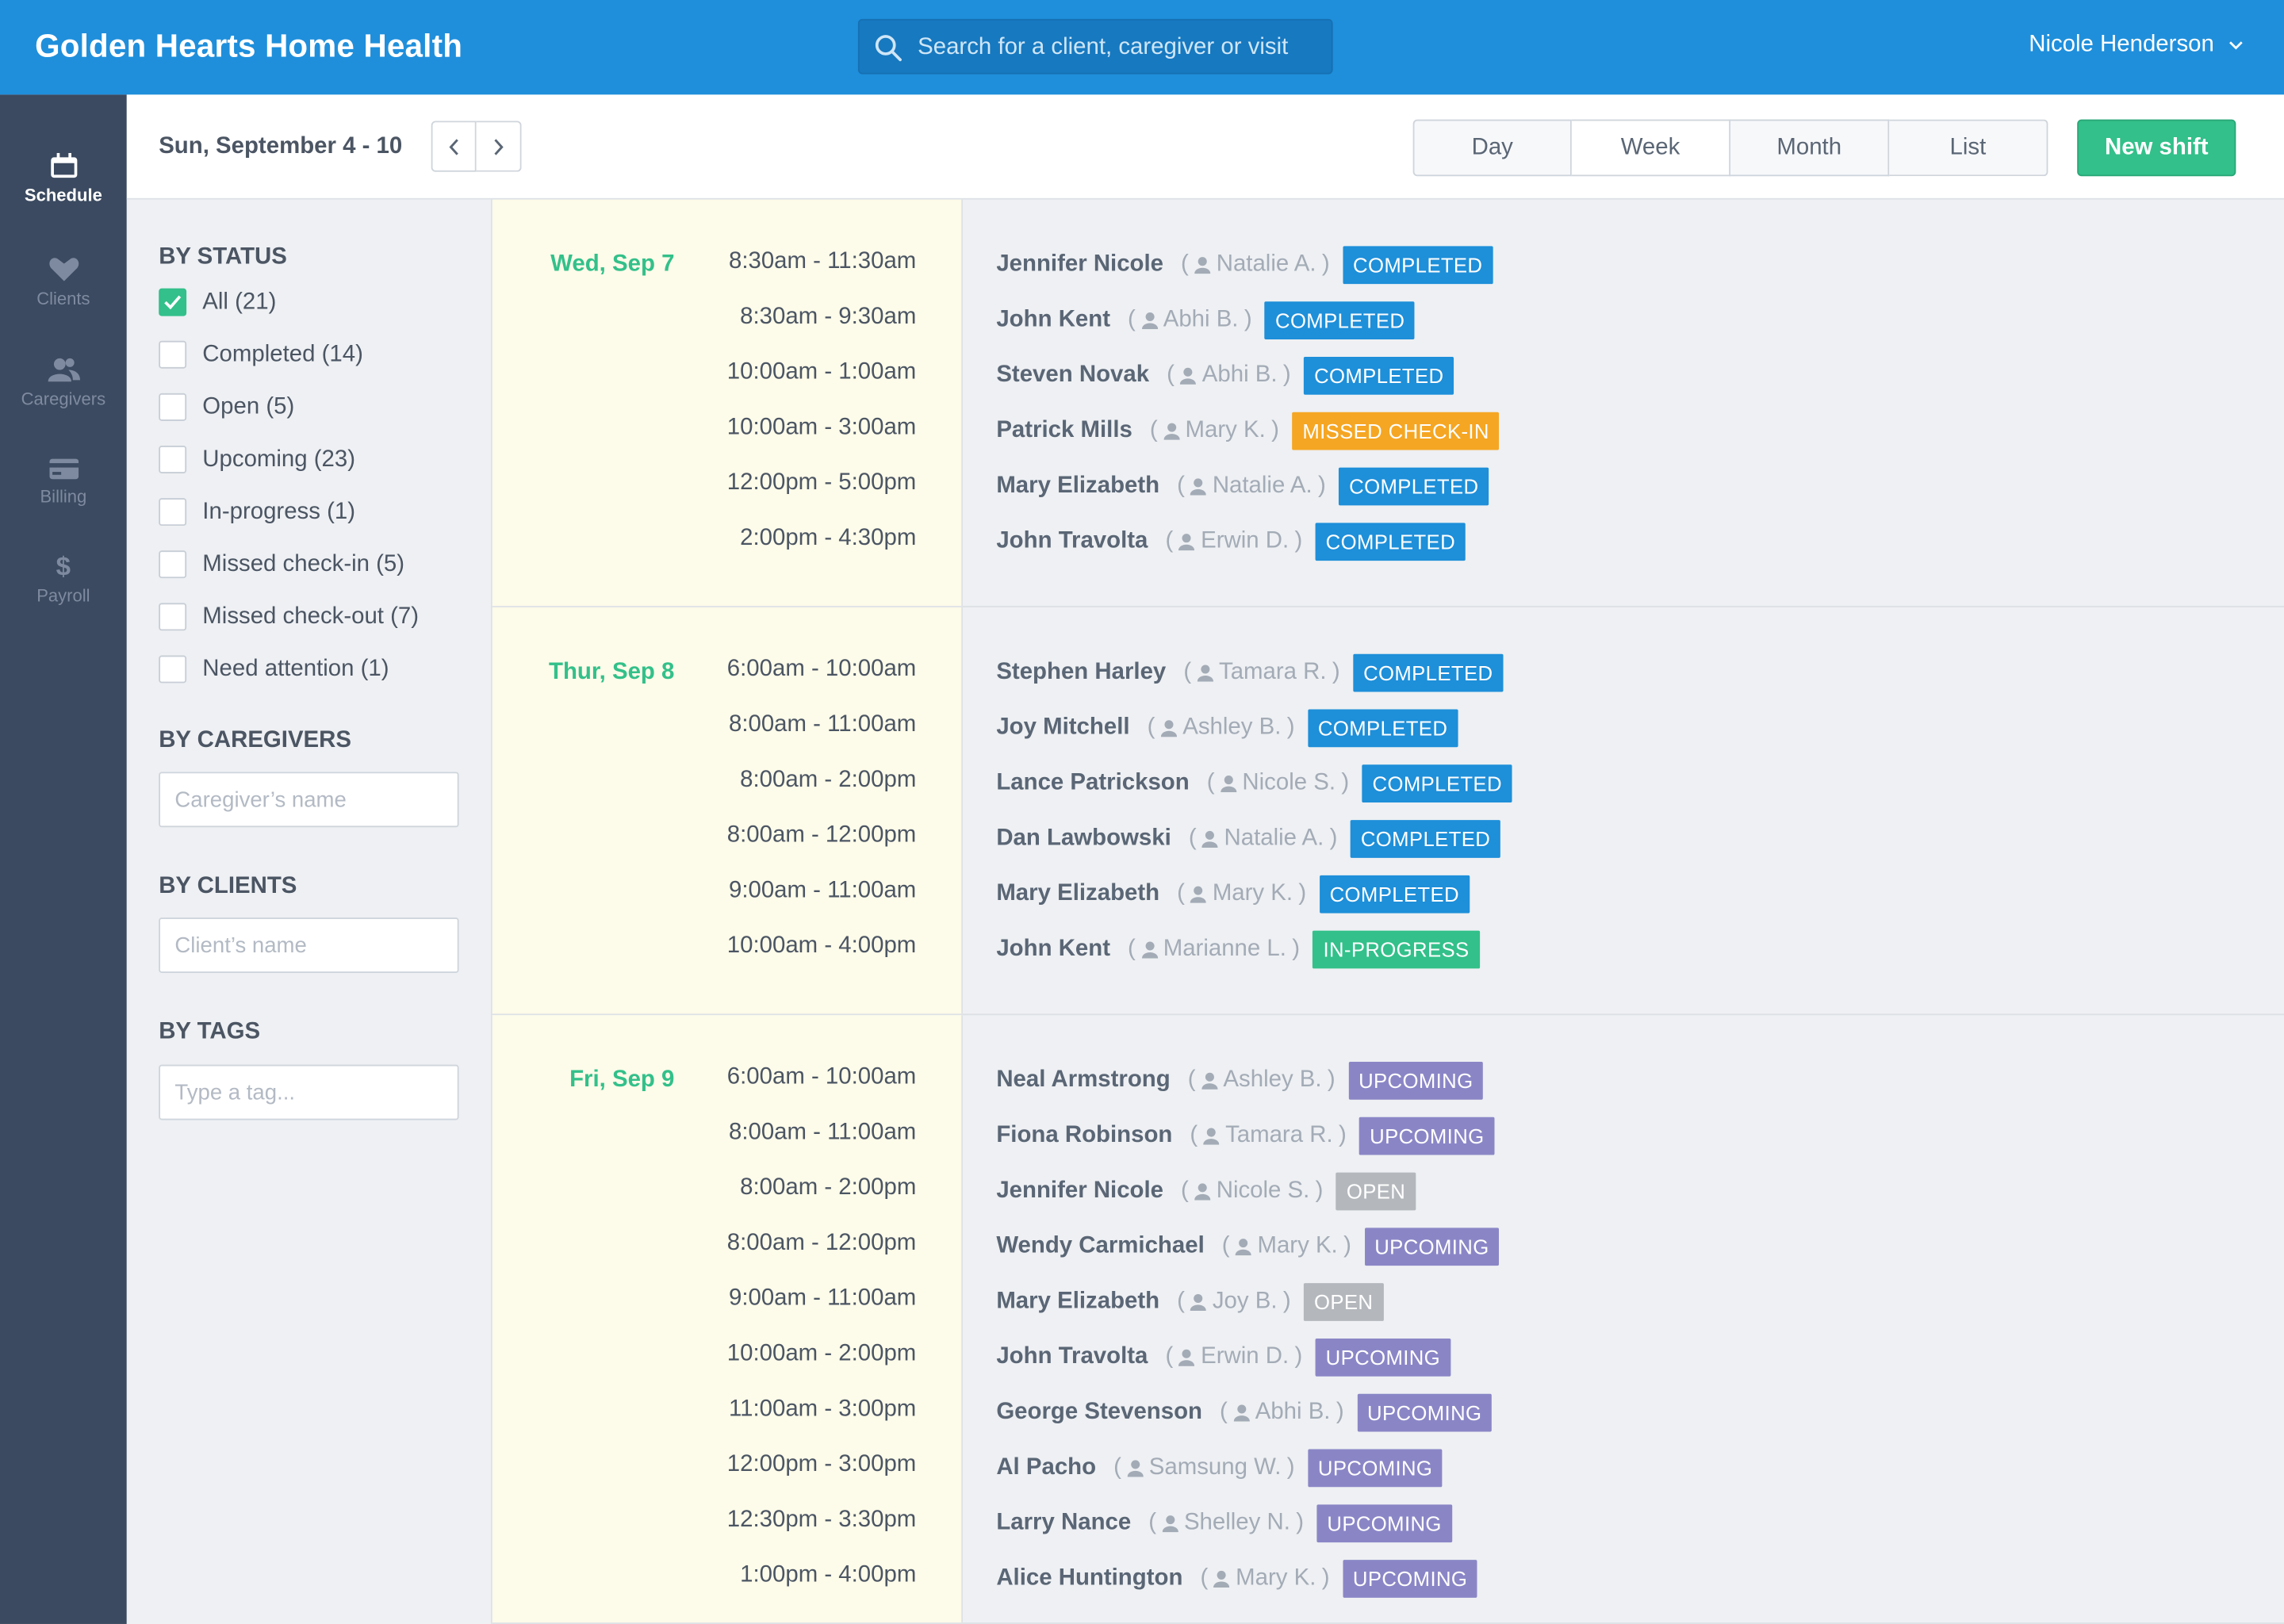  I want to click on client-name: Larry Nance, so click(1064, 1522).